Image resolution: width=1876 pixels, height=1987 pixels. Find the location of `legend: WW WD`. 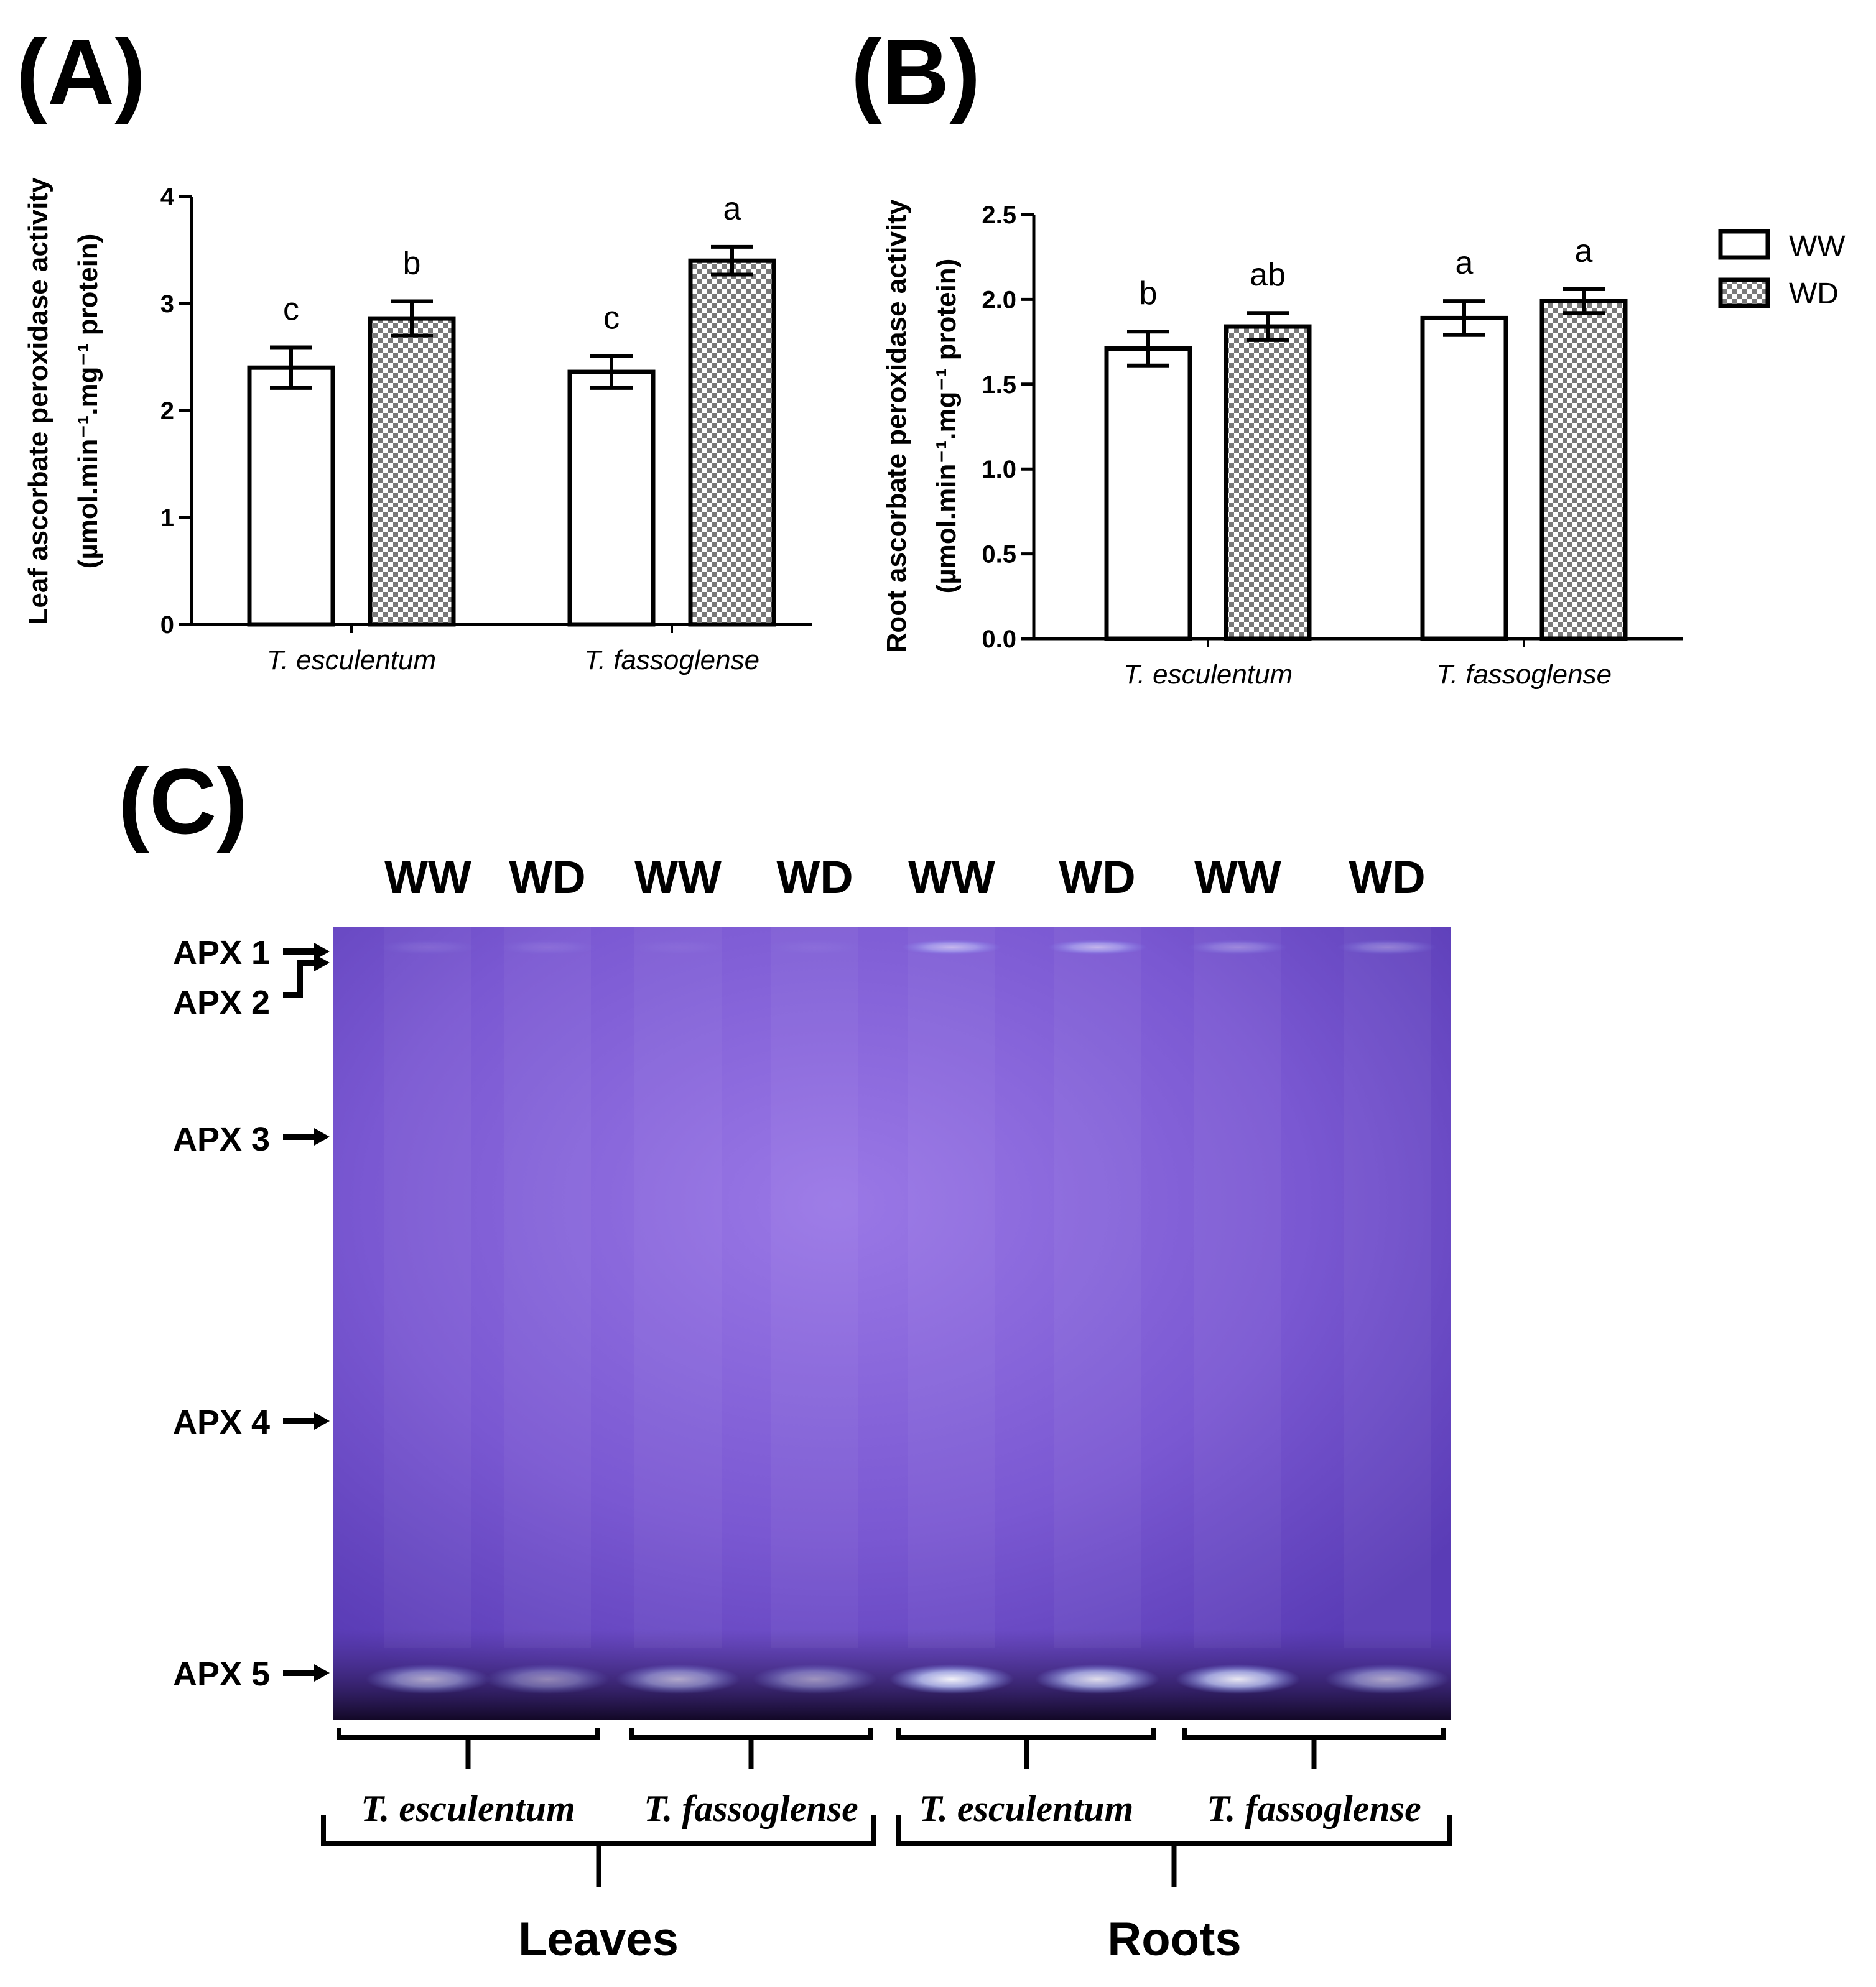

legend: WW WD is located at coordinates (1782, 269).